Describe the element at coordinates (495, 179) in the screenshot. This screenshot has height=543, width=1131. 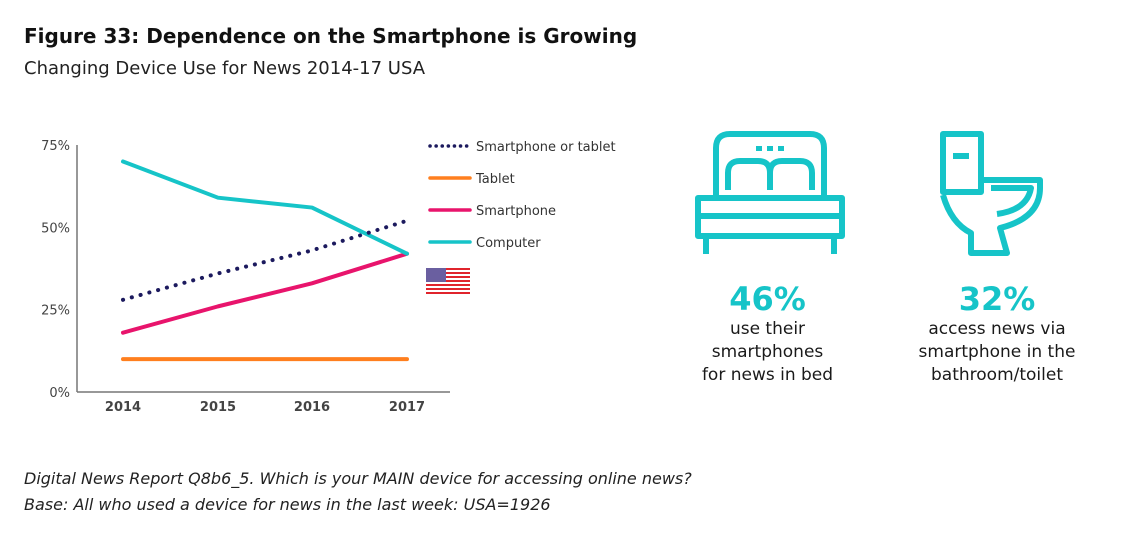
I see `legend-label: Tablet` at that location.